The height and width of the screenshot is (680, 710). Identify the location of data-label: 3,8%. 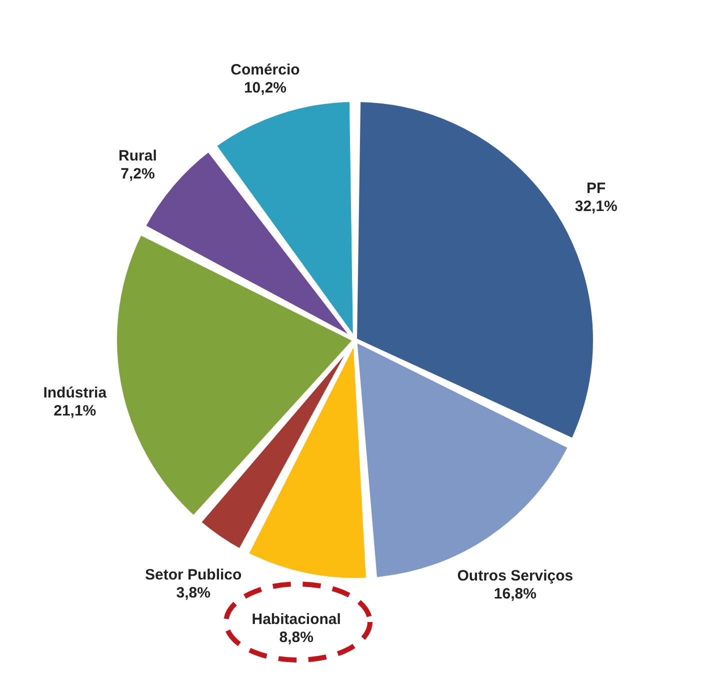
(193, 593).